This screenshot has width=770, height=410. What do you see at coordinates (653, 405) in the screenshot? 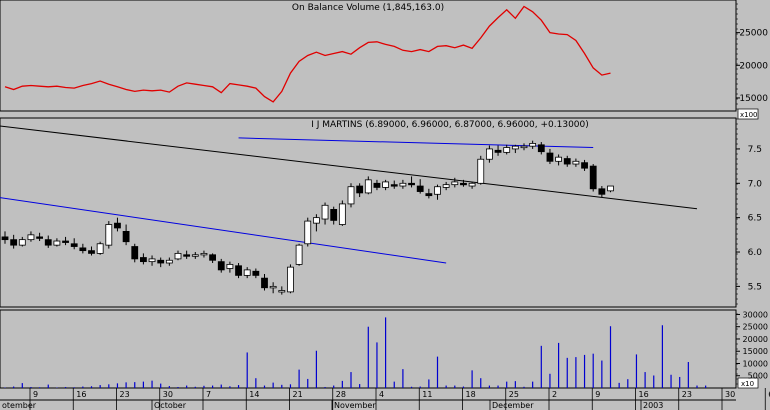
I see `month-label: 2003` at bounding box center [653, 405].